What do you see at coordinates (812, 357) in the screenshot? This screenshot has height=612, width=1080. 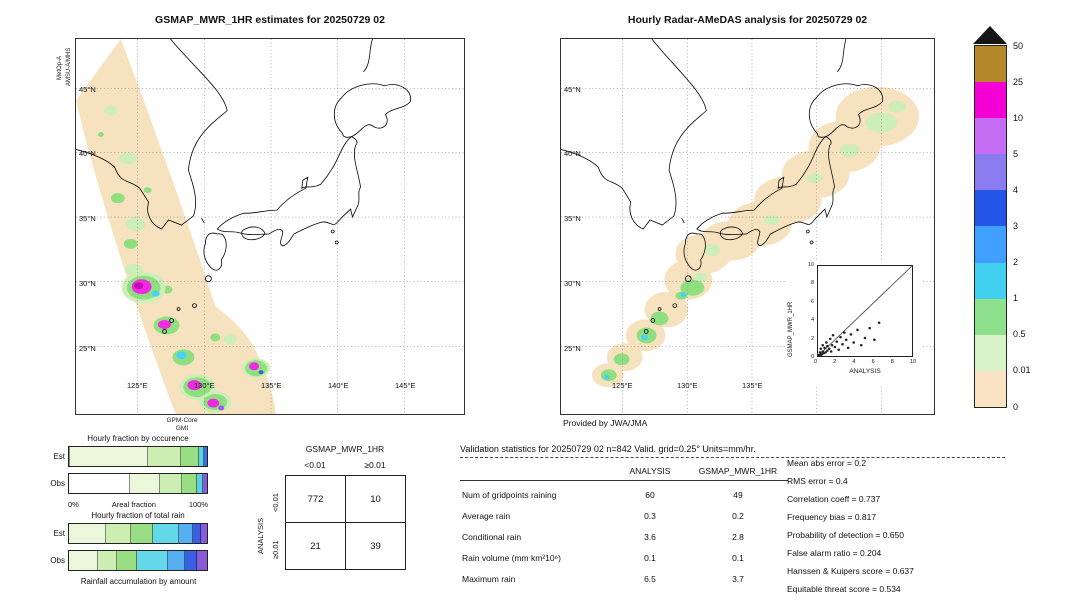 I see `inset-y-tick-label: 0` at bounding box center [812, 357].